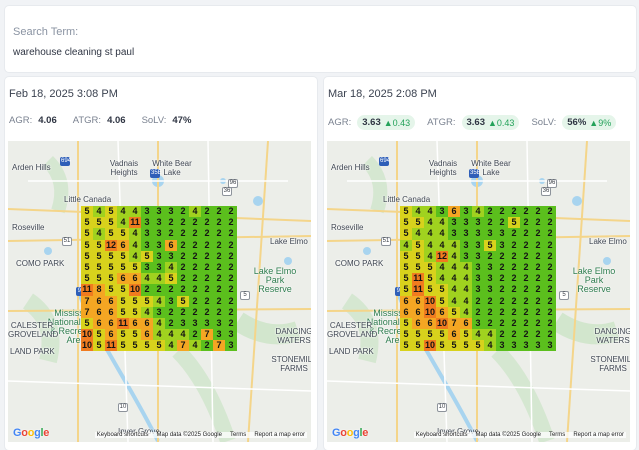  What do you see at coordinates (418, 279) in the screenshot?
I see `rank-cell: 11` at bounding box center [418, 279].